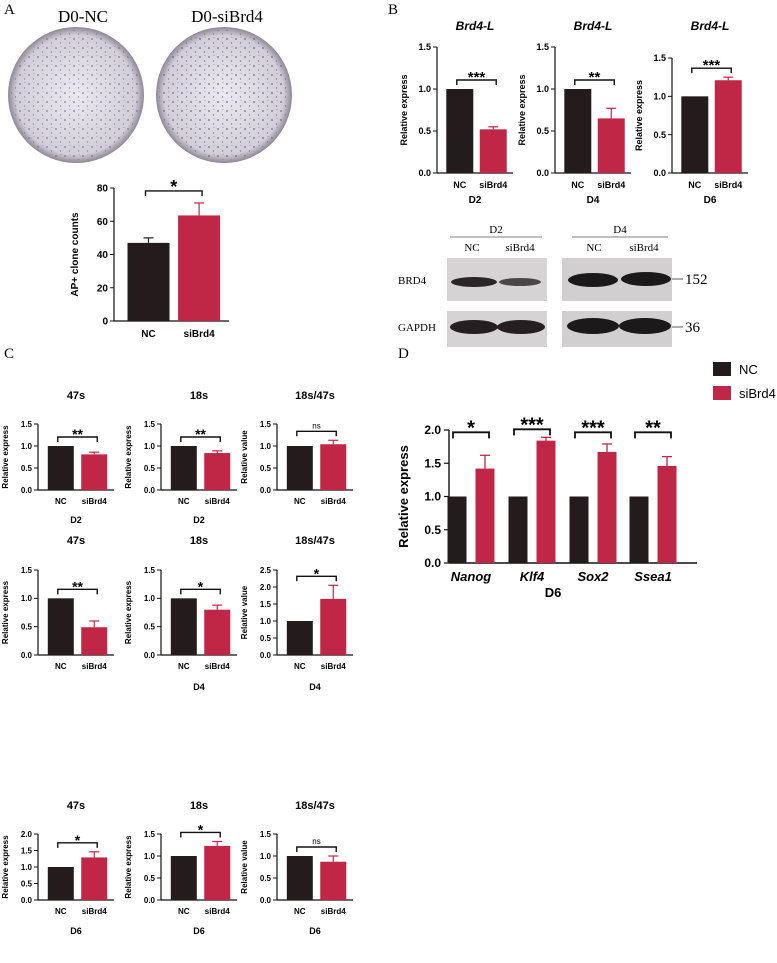 This screenshot has width=777, height=963. I want to click on blot-lane-sibrd4-d4: siBrd4, so click(644, 248).